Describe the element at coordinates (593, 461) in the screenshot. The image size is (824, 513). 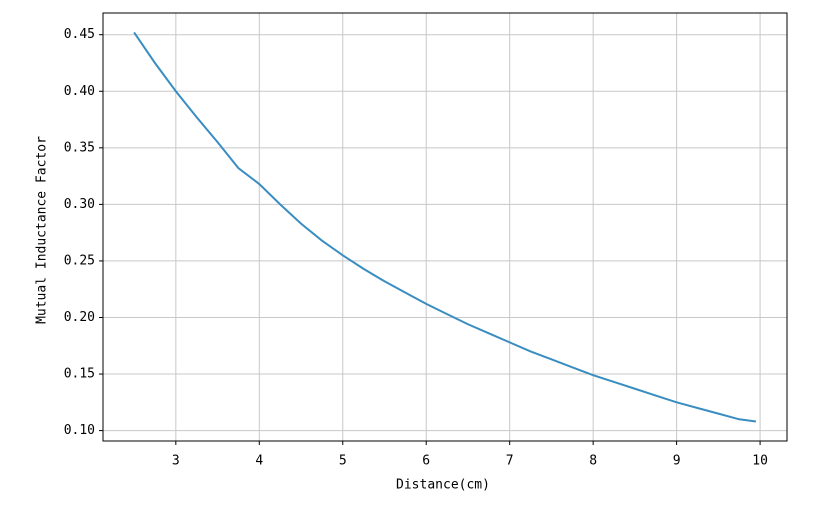
I see `x-tick-label: 8` at that location.